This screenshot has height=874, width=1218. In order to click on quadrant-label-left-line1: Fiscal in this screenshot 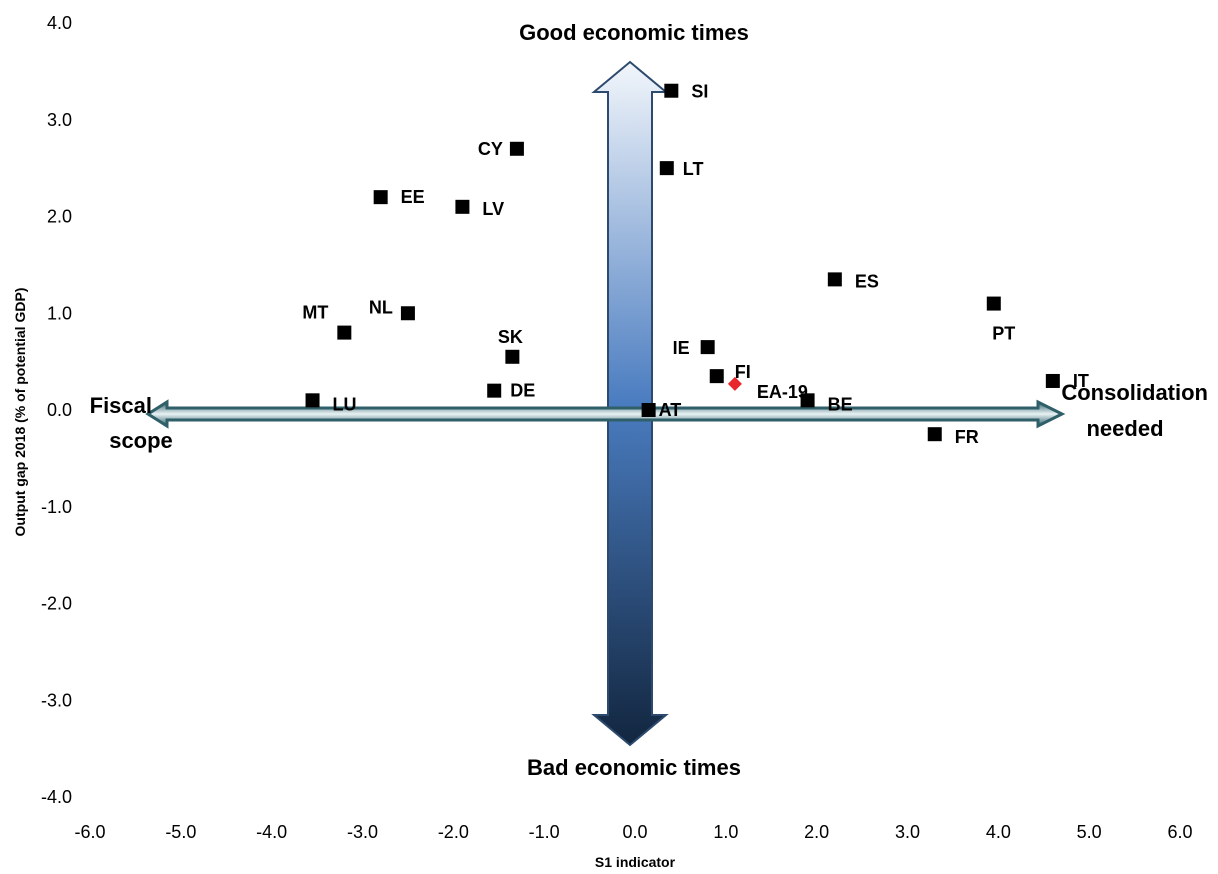, I will do `click(121, 405)`.